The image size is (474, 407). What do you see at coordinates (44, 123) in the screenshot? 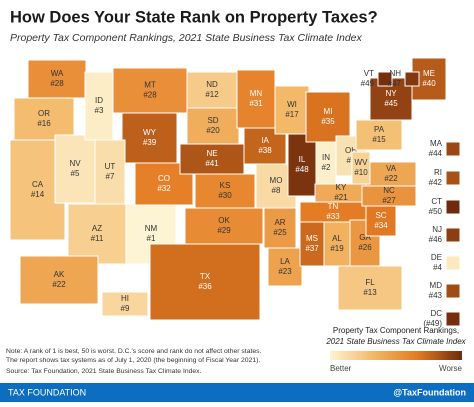
I see `state-rank: #16` at bounding box center [44, 123].